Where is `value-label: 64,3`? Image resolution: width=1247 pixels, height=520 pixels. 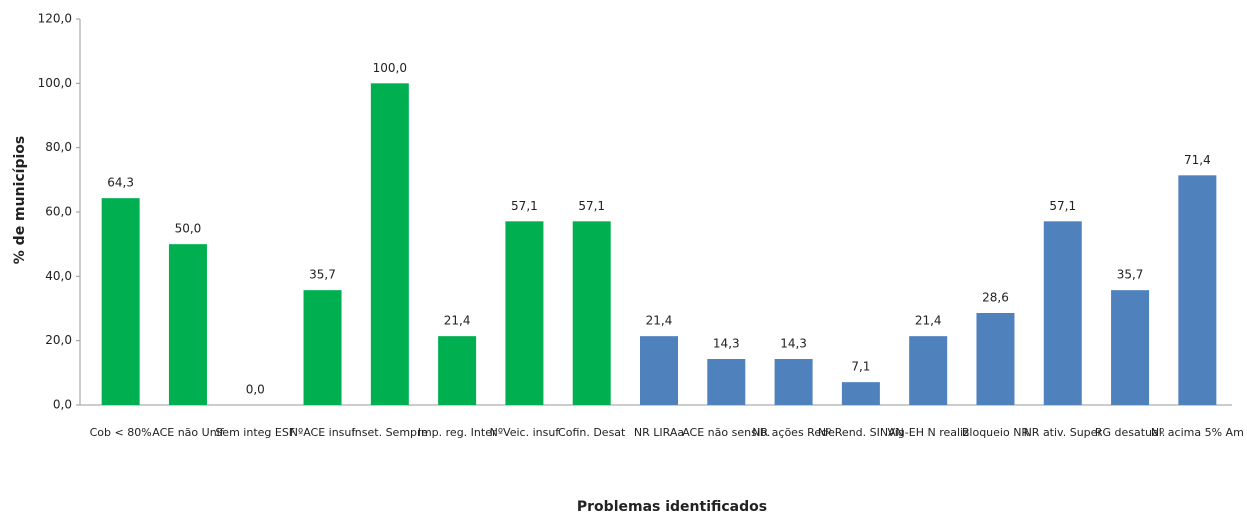
value-label: 64,3 is located at coordinates (120, 183).